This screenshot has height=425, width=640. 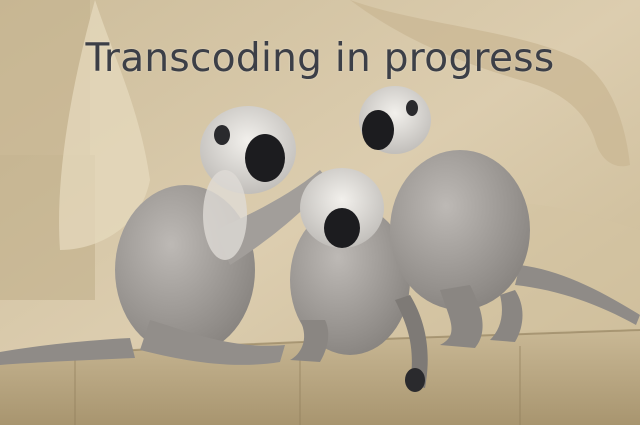 What do you see at coordinates (104, 125) in the screenshot?
I see `stone-pillar` at bounding box center [104, 125].